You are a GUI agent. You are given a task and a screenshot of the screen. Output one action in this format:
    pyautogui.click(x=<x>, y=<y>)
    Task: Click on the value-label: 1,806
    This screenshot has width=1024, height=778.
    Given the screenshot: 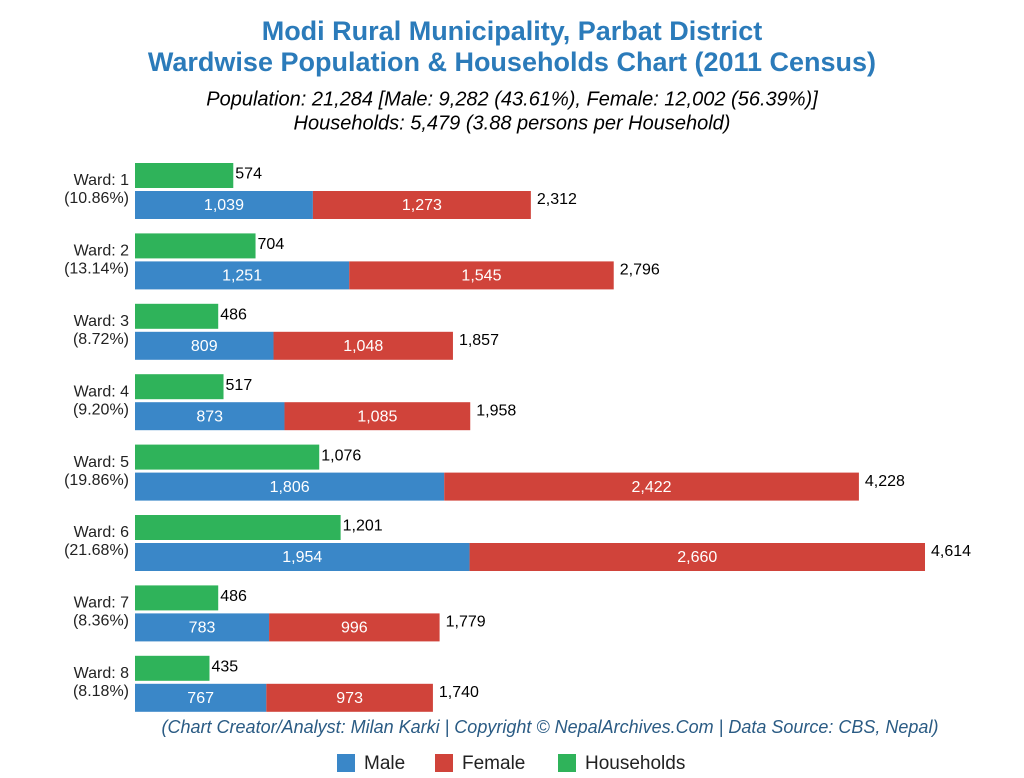 What is the action you would take?
    pyautogui.click(x=290, y=487)
    